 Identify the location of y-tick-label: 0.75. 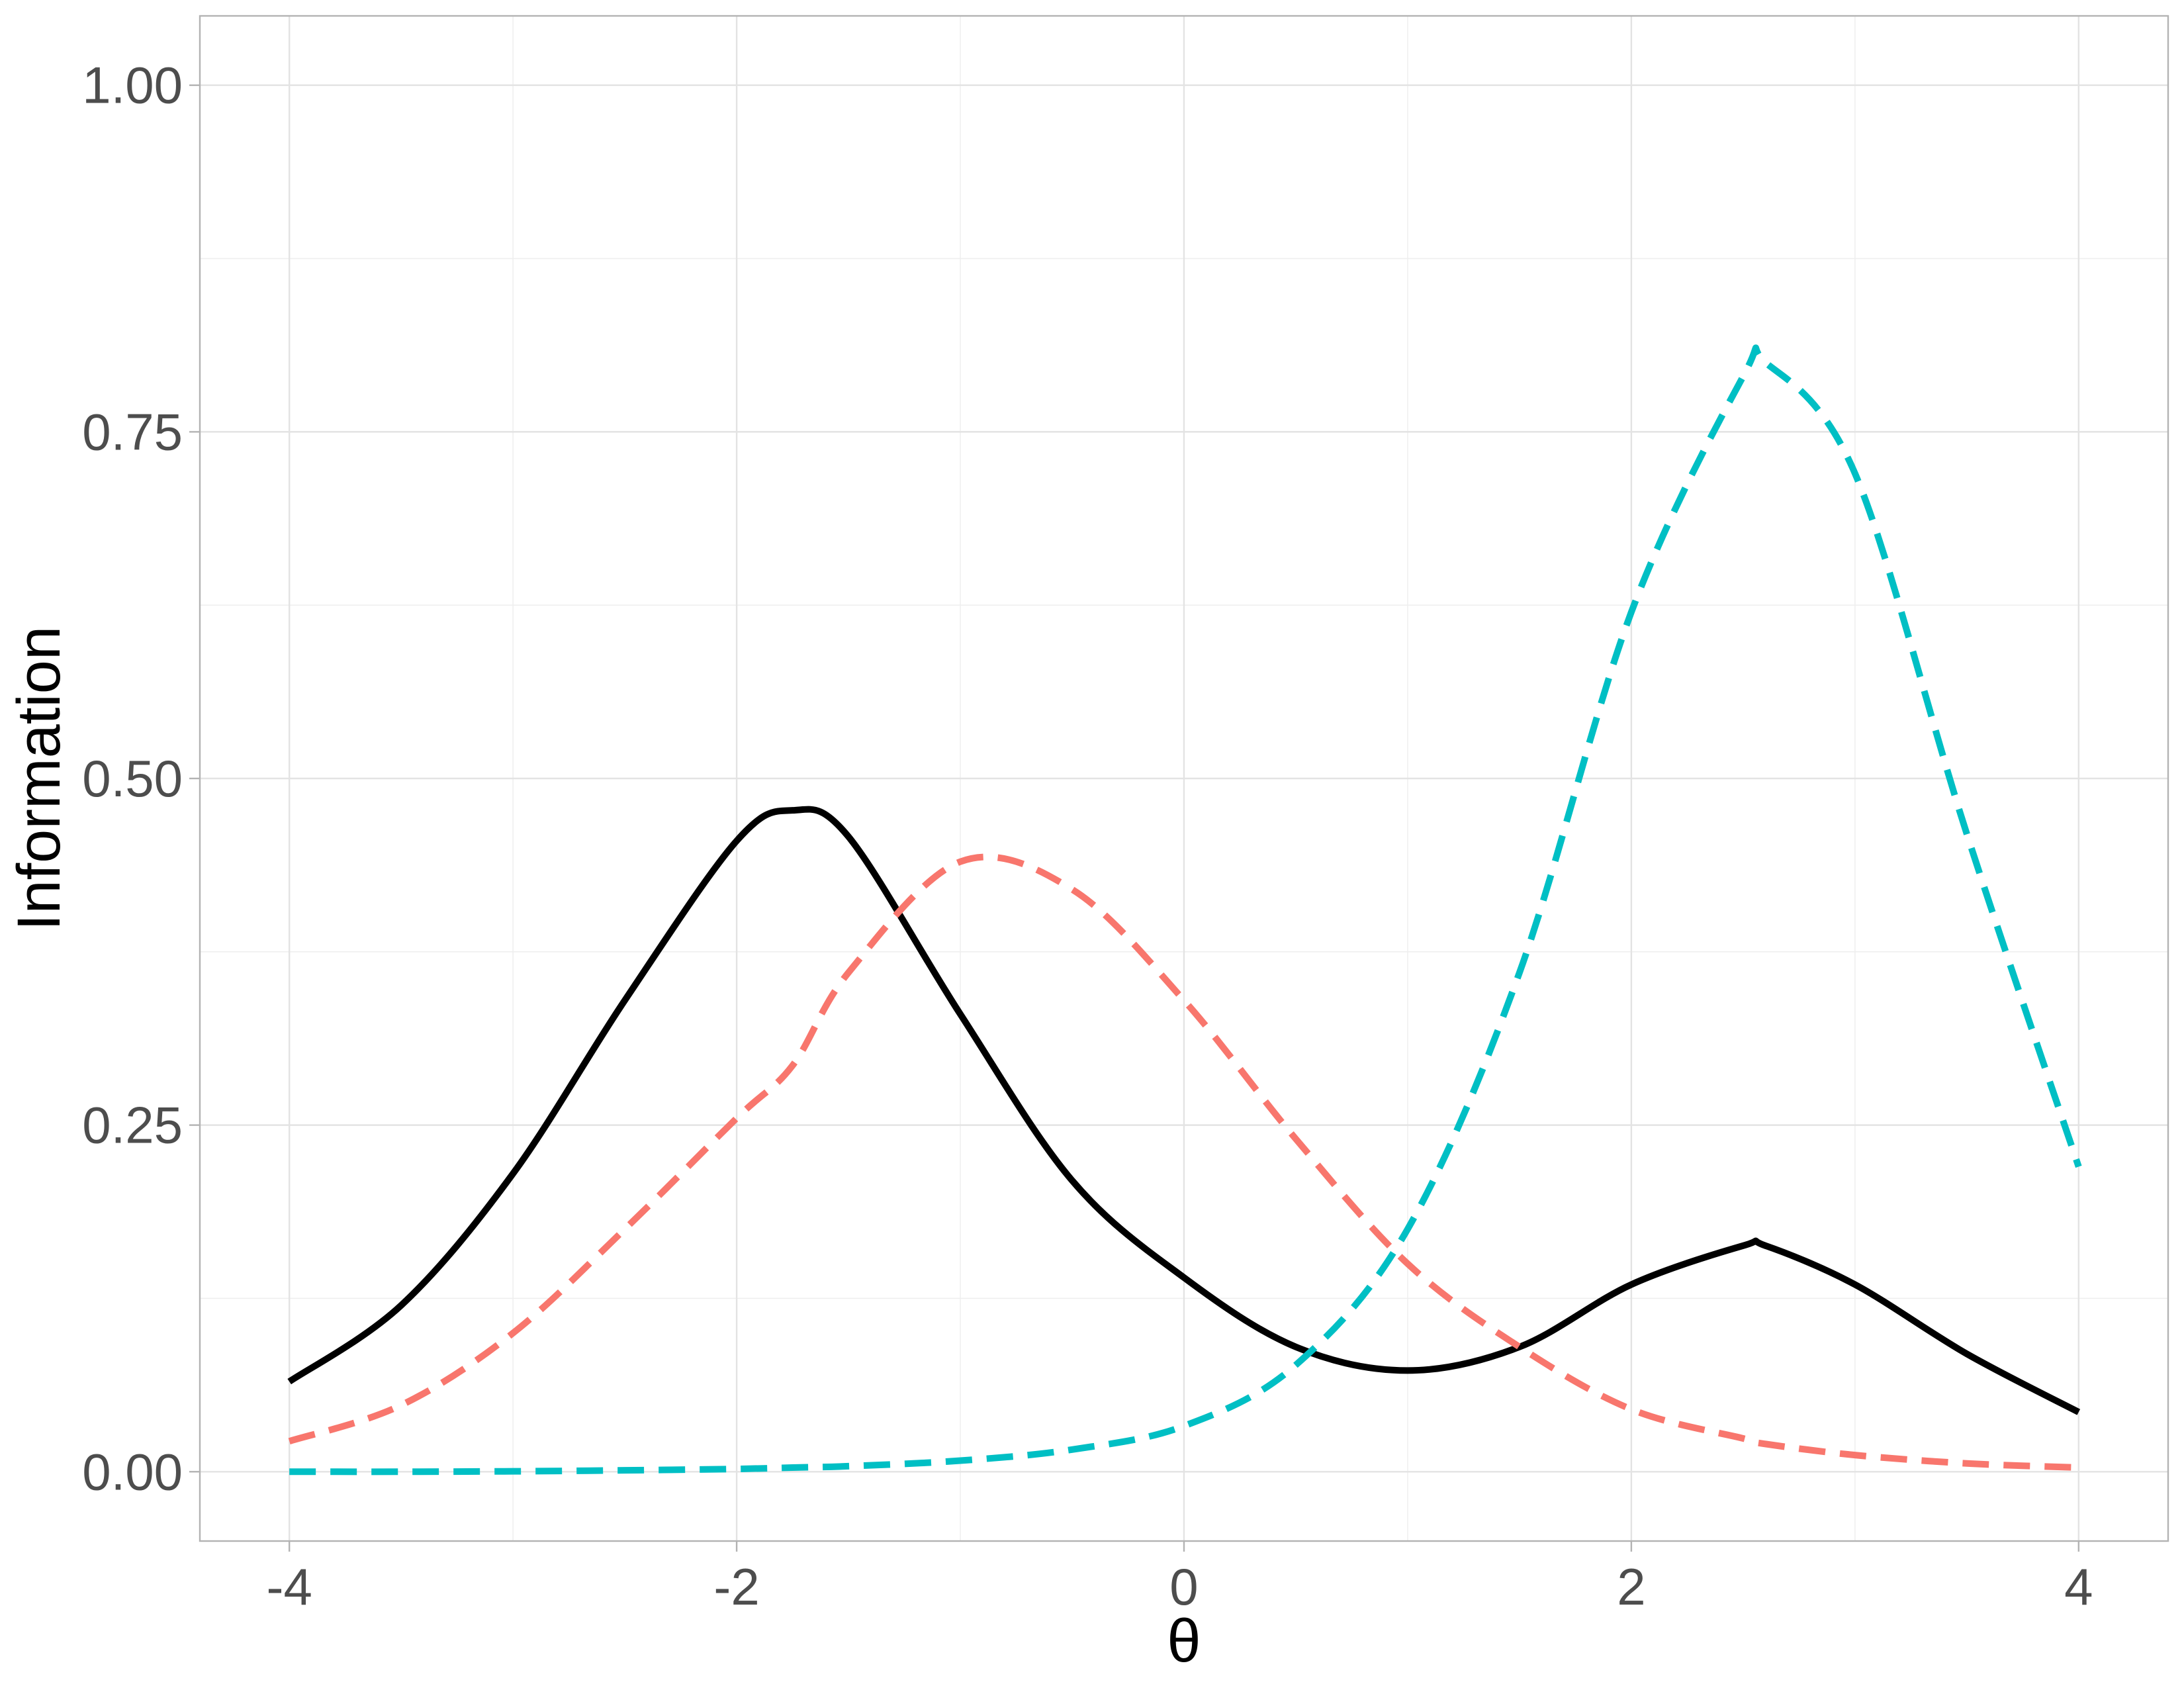
(132, 431).